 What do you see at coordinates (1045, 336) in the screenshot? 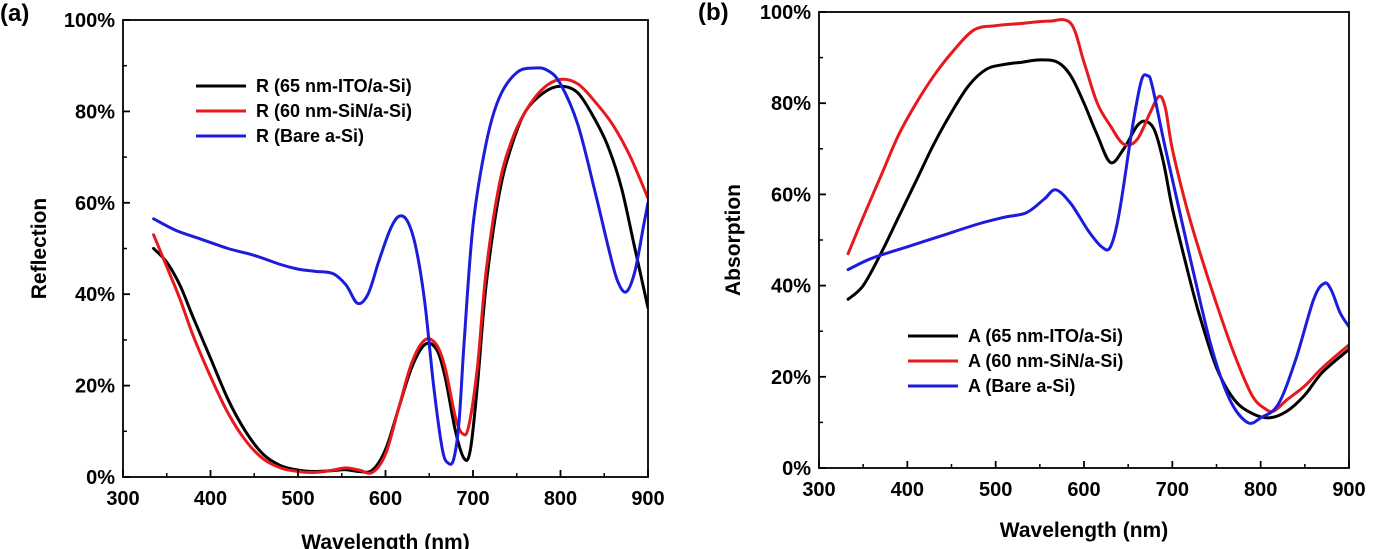
I see `legend-label: A (65 nm-ITO/a-Si)` at bounding box center [1045, 336].